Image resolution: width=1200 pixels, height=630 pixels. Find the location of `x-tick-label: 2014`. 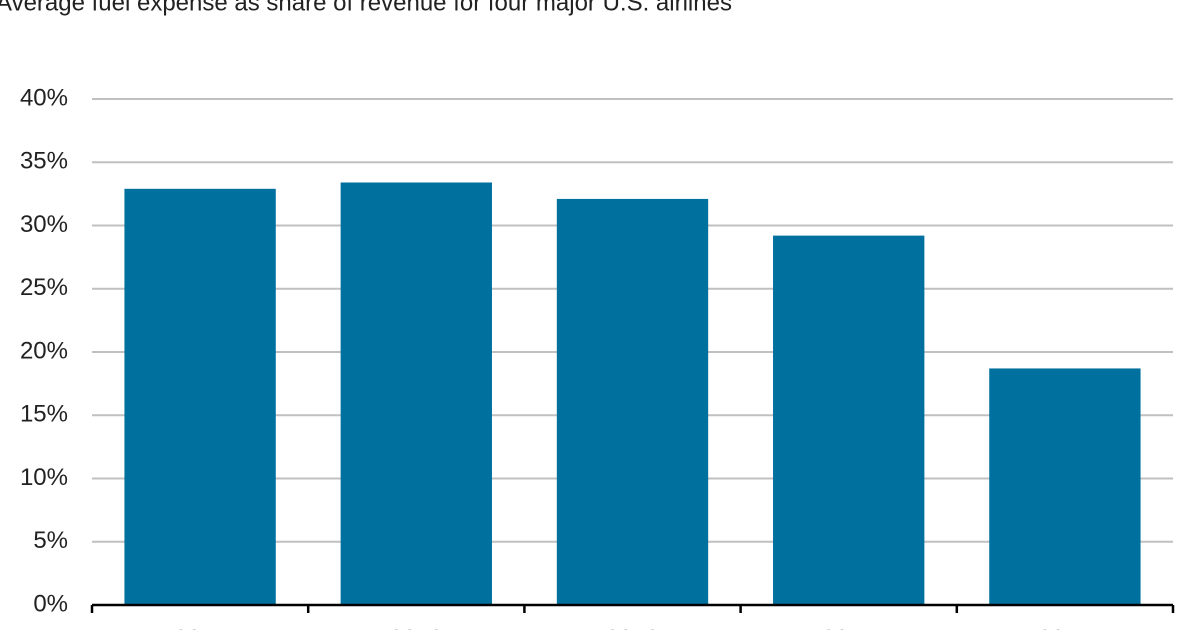

x-tick-label: 2014 is located at coordinates (848, 627).